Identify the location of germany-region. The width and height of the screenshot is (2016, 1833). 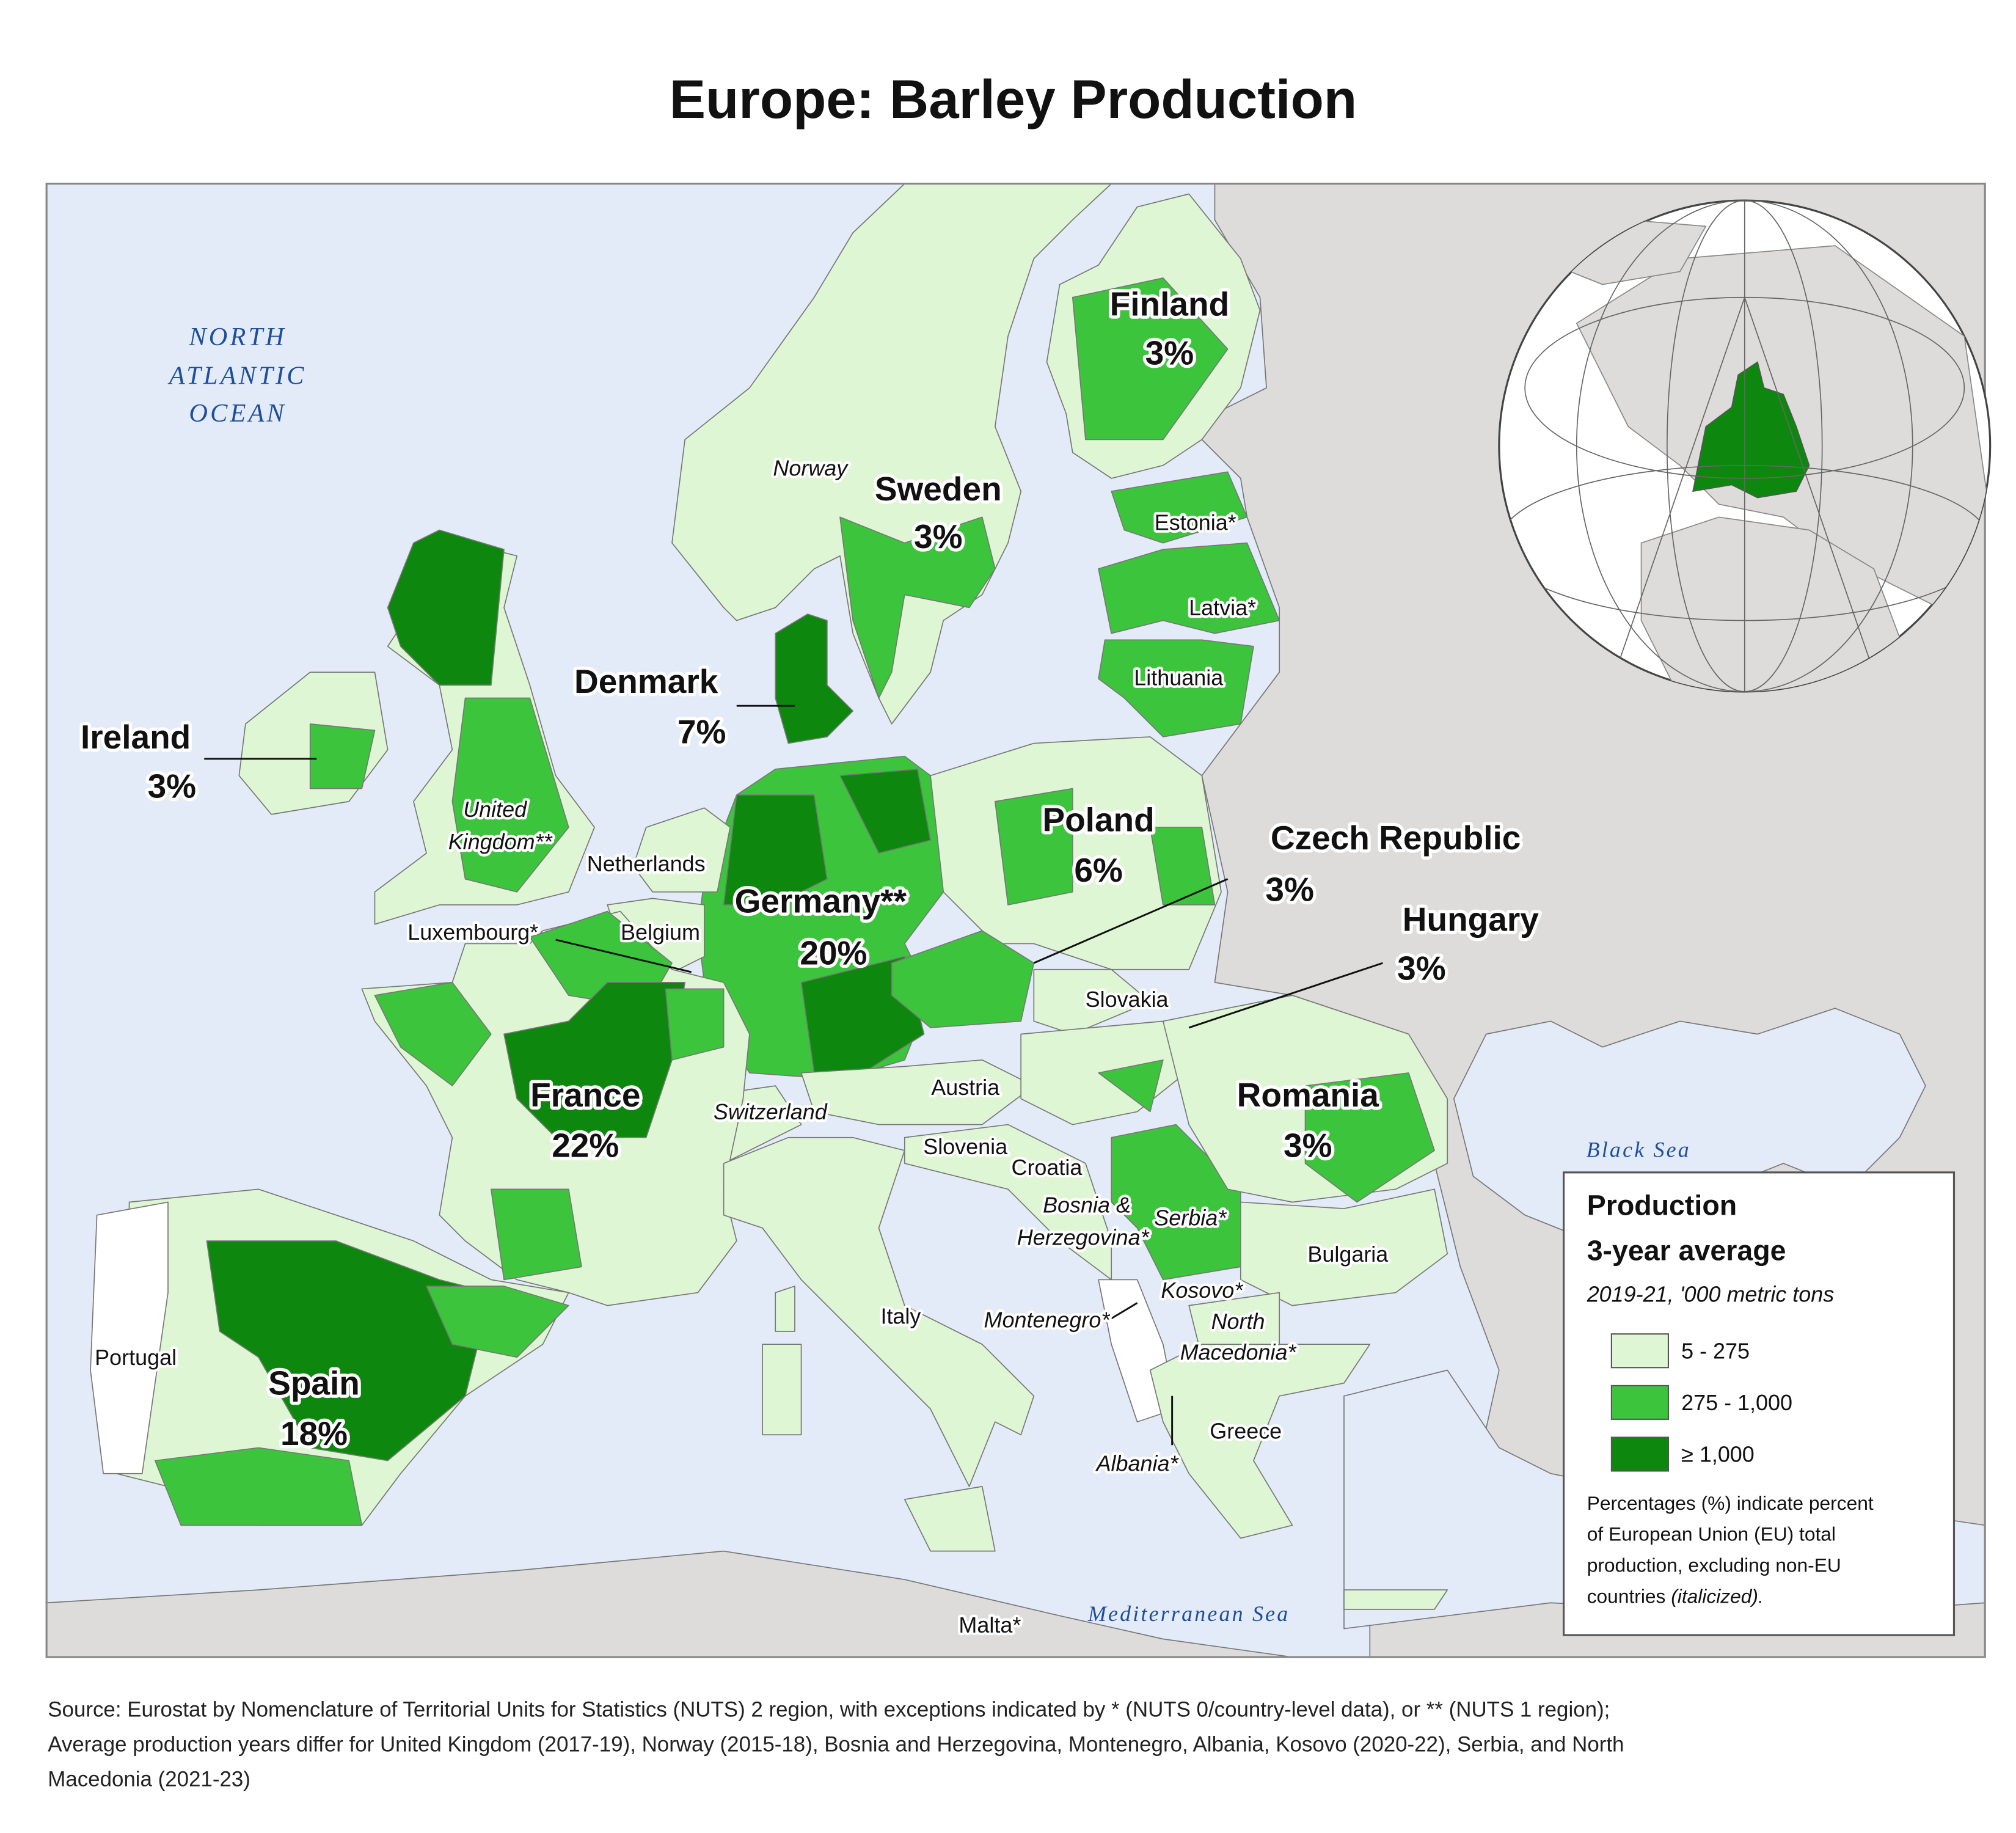
(885, 811).